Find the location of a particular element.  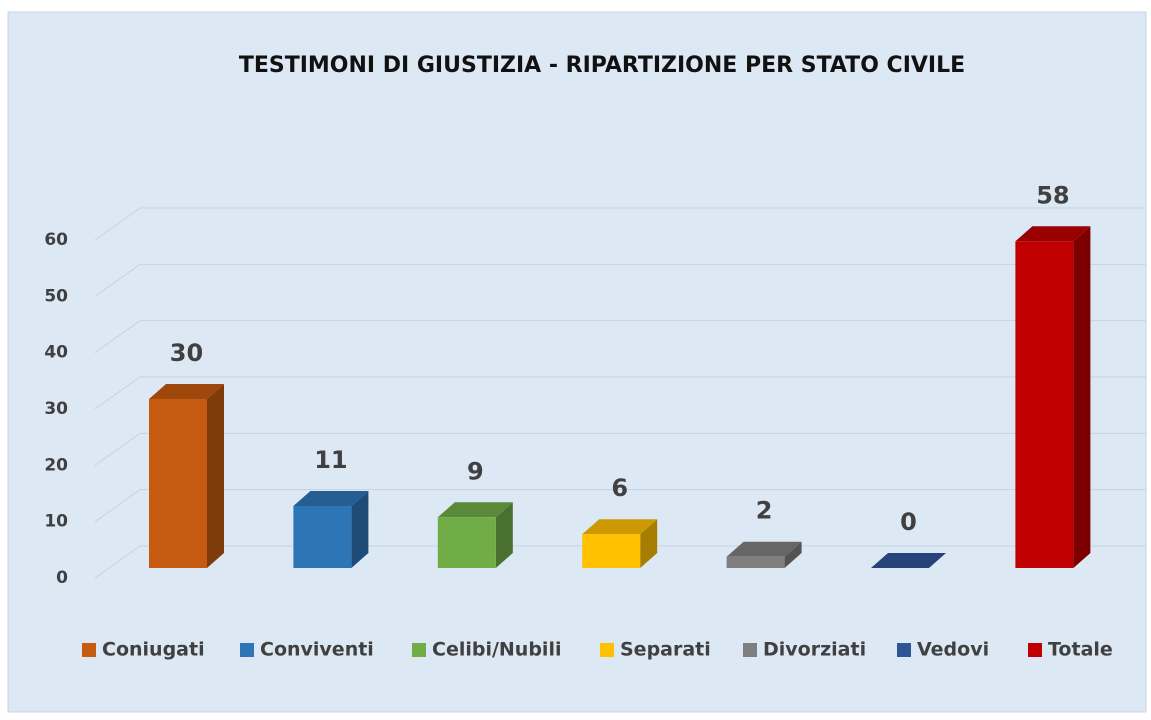

y-tick-label: 40 is located at coordinates (56, 353).